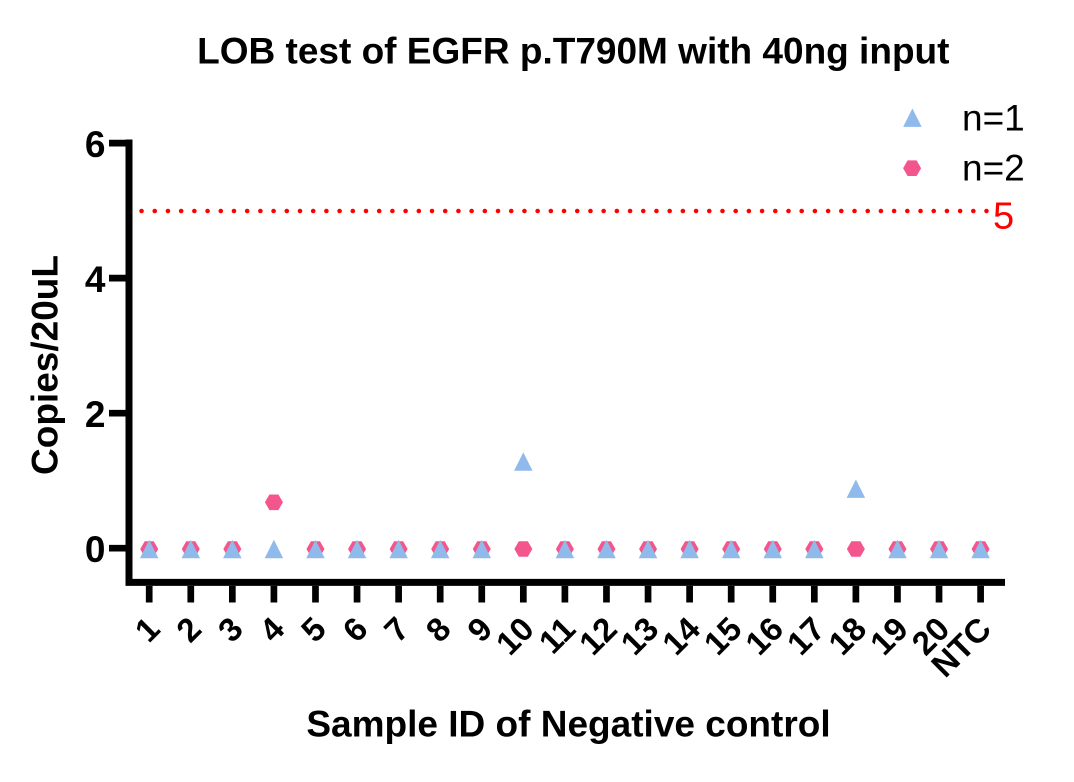 Image resolution: width=1074 pixels, height=782 pixels. Describe the element at coordinates (993, 168) in the screenshot. I see `svg-text: n=2` at that location.